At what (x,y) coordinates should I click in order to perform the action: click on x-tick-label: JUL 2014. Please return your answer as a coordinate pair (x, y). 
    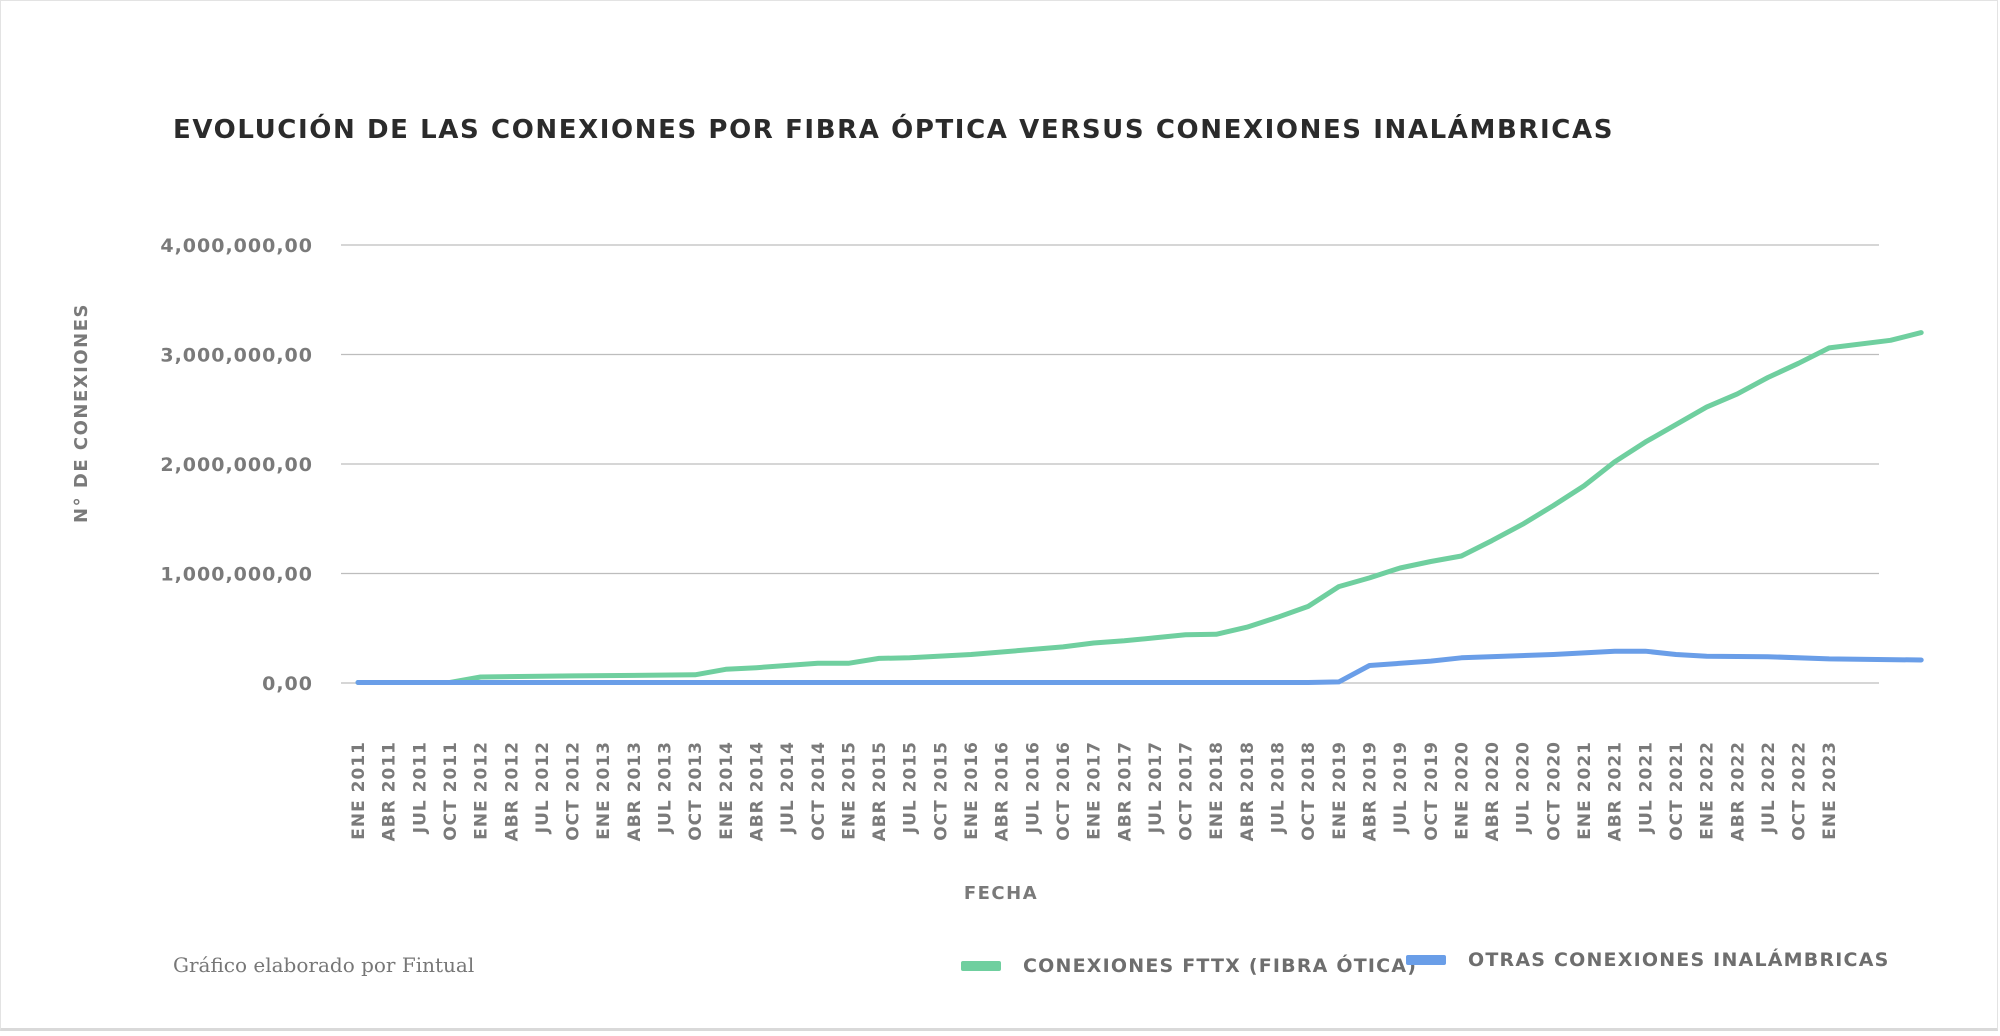
    Looking at the image, I should click on (788, 787).